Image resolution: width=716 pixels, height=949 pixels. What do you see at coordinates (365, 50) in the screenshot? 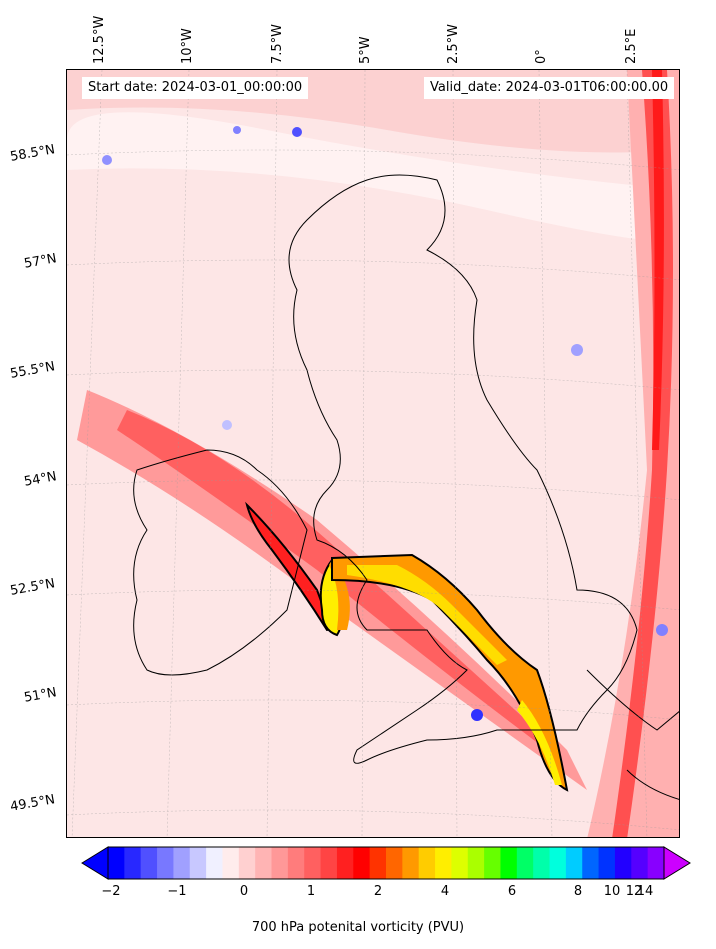
I see `lon-label-5w: 5°W` at bounding box center [365, 50].